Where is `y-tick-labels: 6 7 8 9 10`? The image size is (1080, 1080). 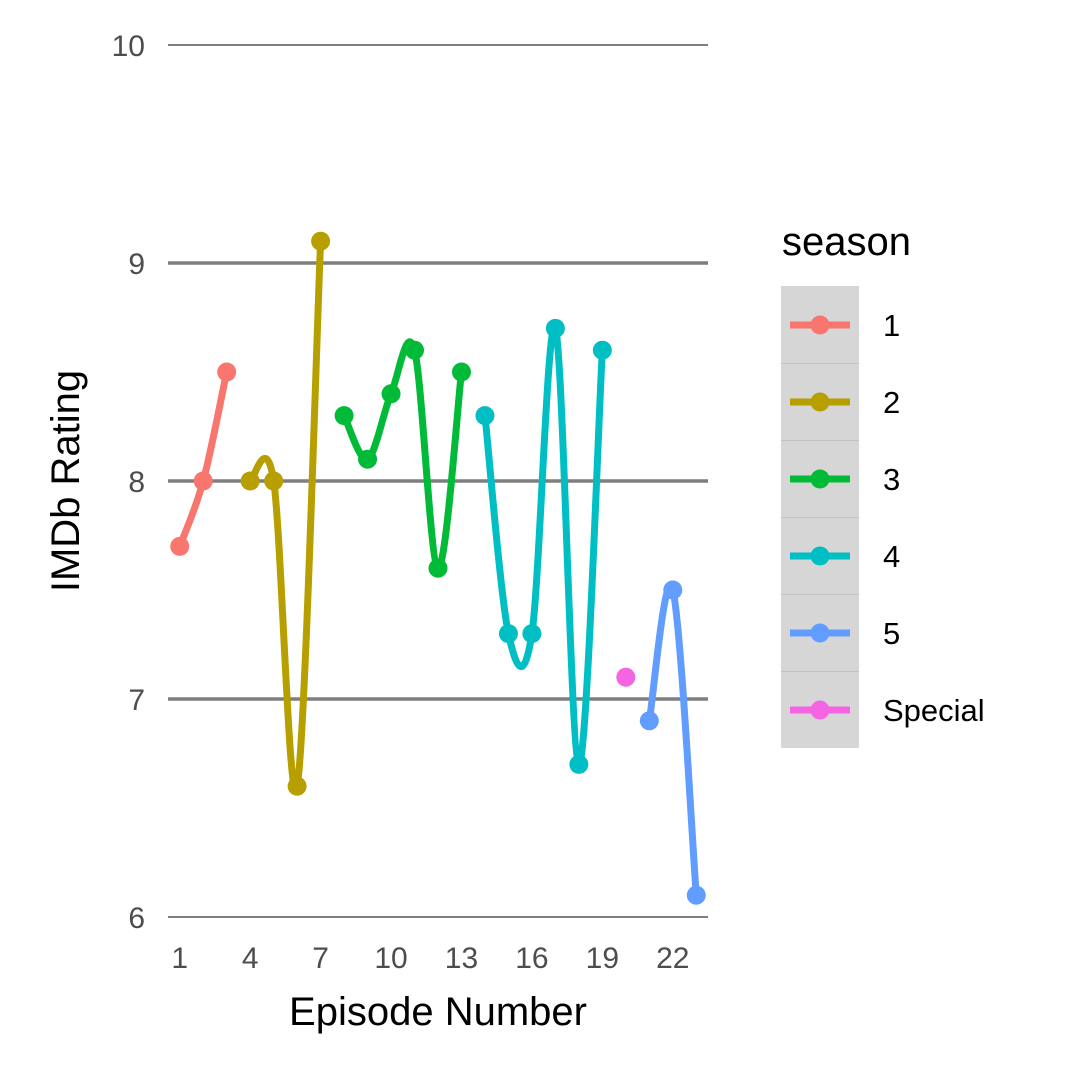 y-tick-labels: 6 7 8 9 10 is located at coordinates (128, 482).